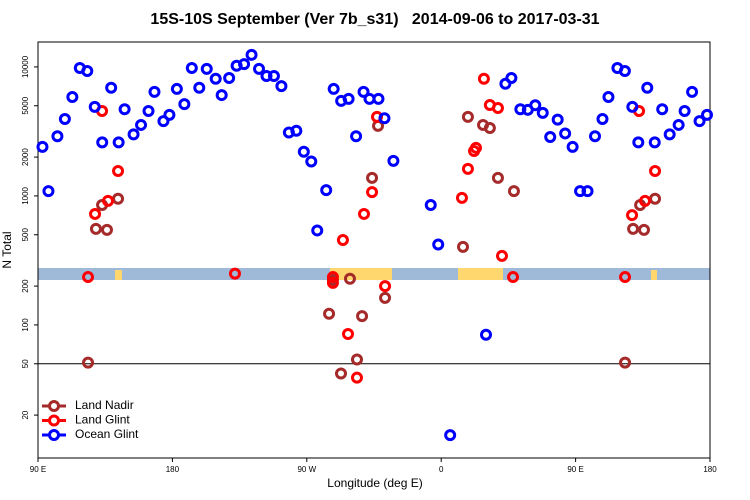  Describe the element at coordinates (25, 414) in the screenshot. I see `y-tick-label: 20` at that location.